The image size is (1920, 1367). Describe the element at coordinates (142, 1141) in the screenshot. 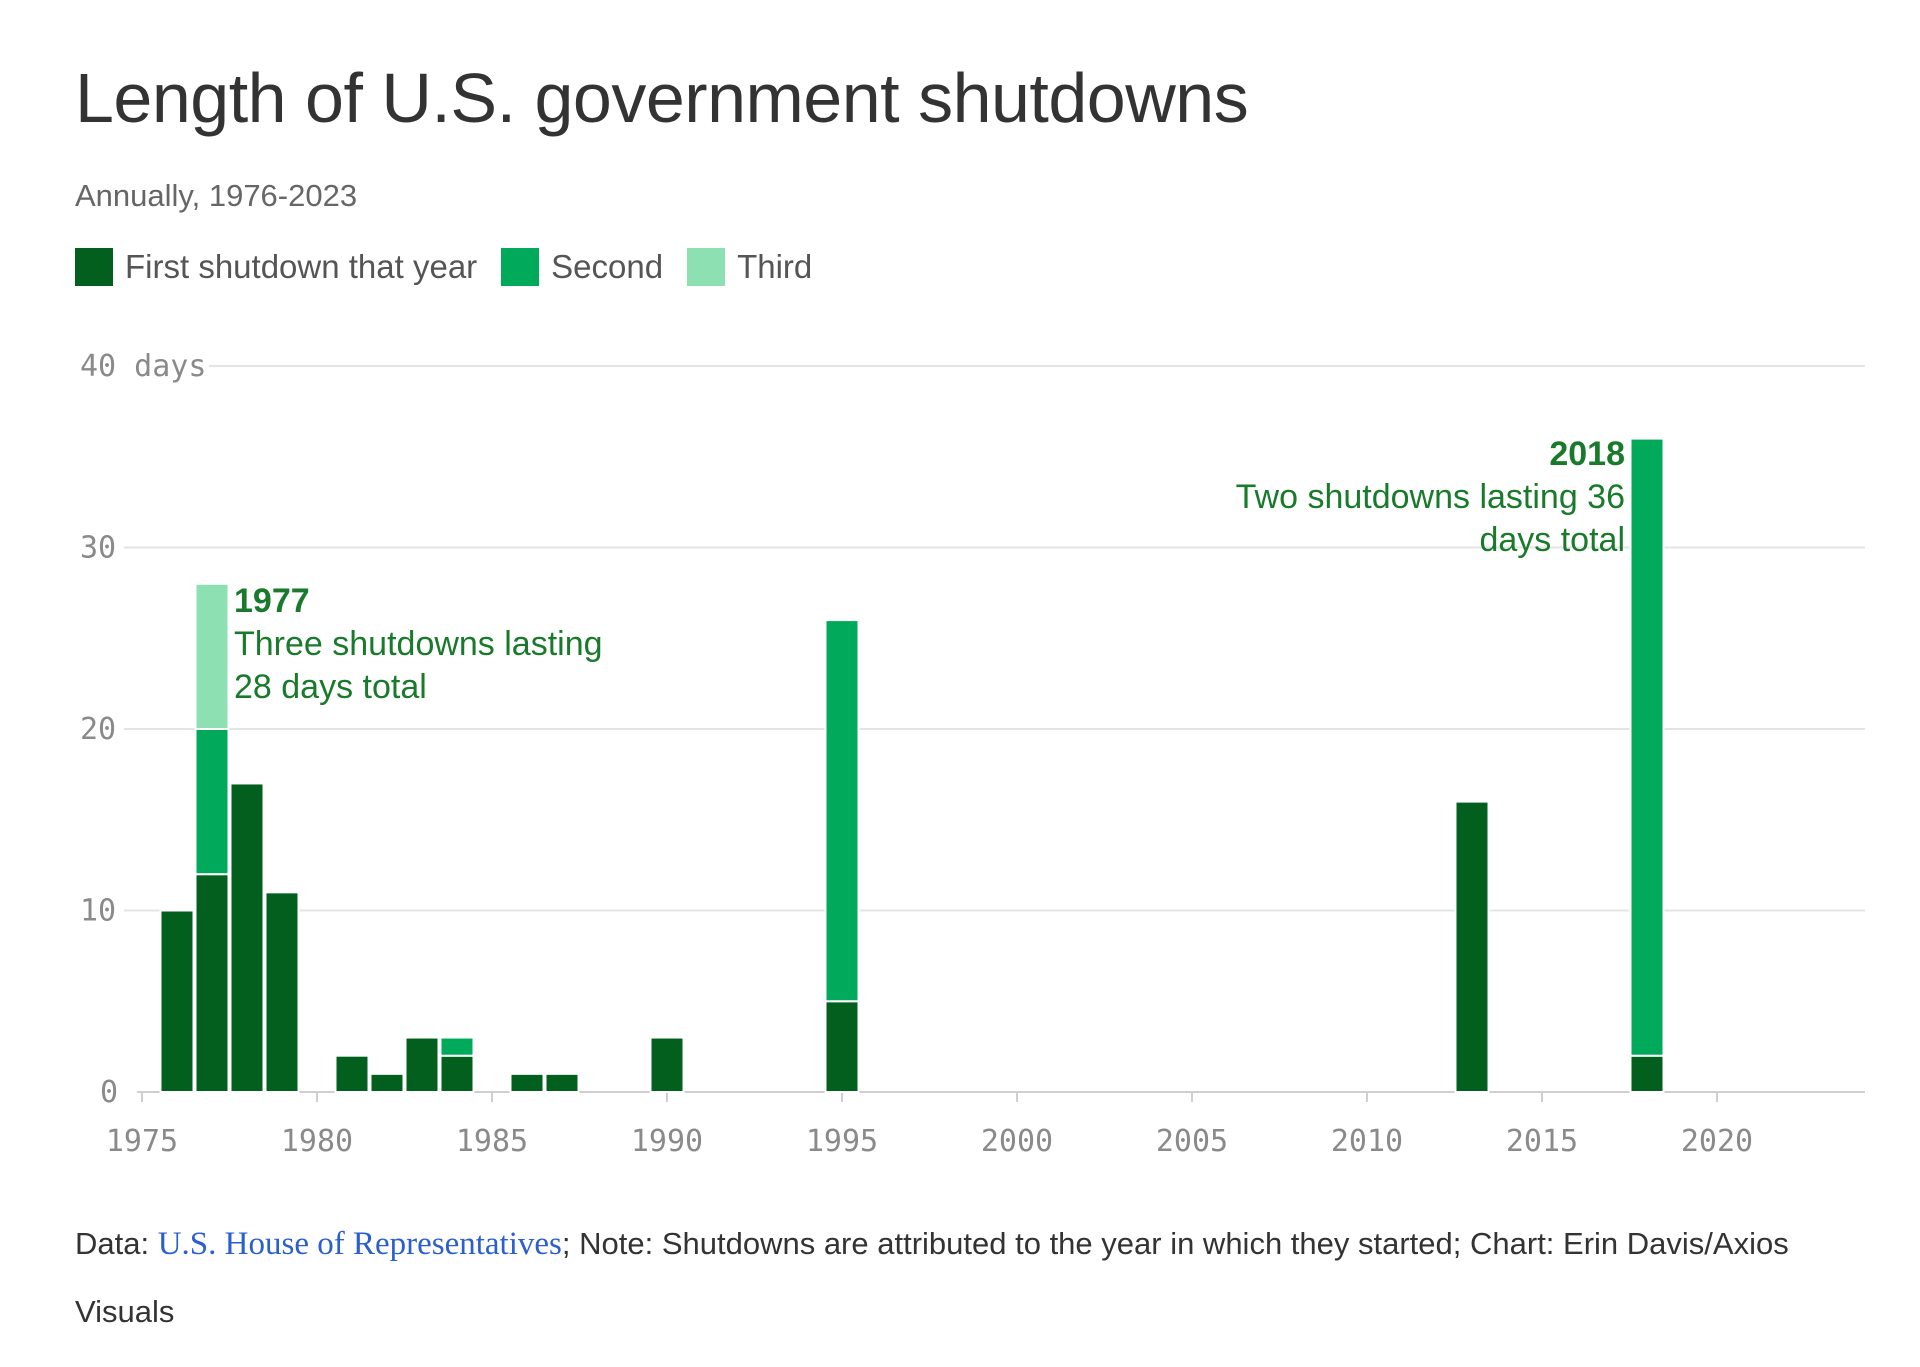

I see `x-tick-label-1975: 1975` at that location.